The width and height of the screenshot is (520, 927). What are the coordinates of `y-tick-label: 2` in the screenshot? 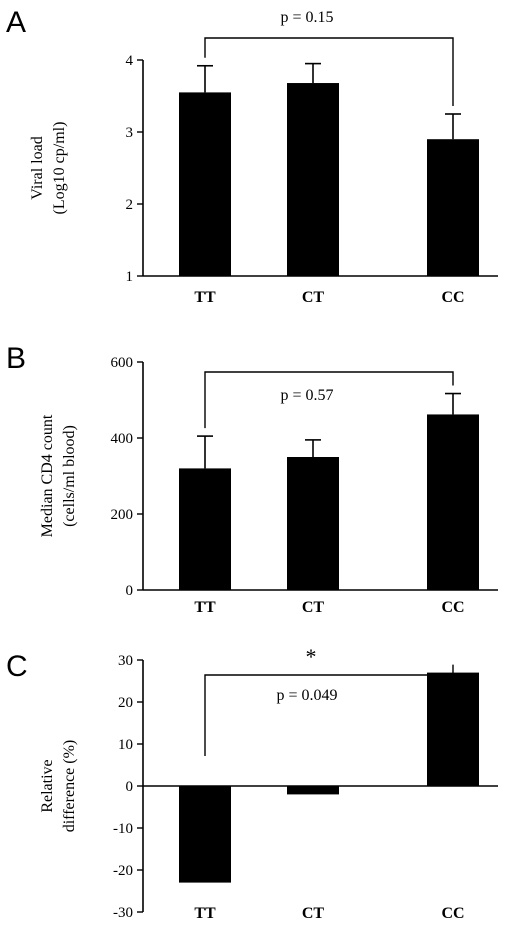 It's located at (130, 205).